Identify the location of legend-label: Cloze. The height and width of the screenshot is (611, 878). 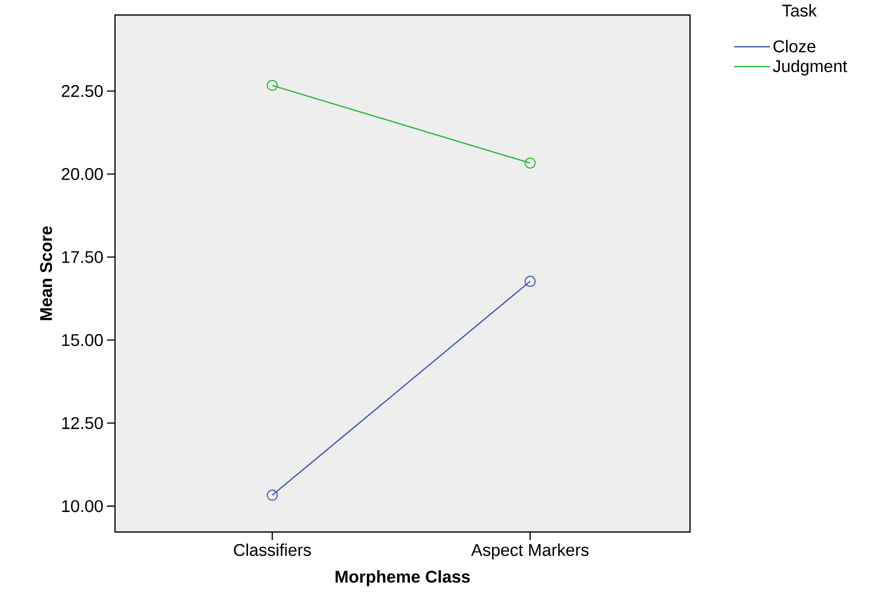
(795, 46).